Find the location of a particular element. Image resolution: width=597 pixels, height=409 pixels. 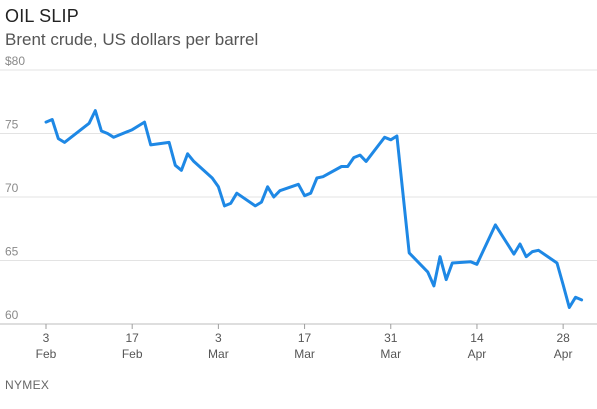

chart-title: OIL SLIP is located at coordinates (42, 16).